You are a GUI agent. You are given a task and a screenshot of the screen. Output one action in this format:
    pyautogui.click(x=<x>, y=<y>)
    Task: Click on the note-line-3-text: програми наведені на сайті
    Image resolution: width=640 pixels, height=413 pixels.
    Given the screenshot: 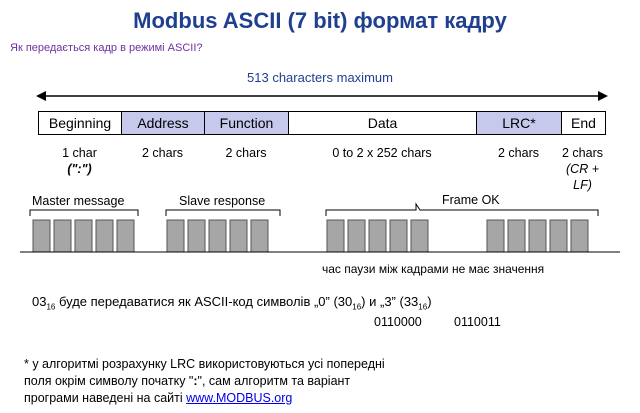 What is the action you would take?
    pyautogui.click(x=105, y=398)
    